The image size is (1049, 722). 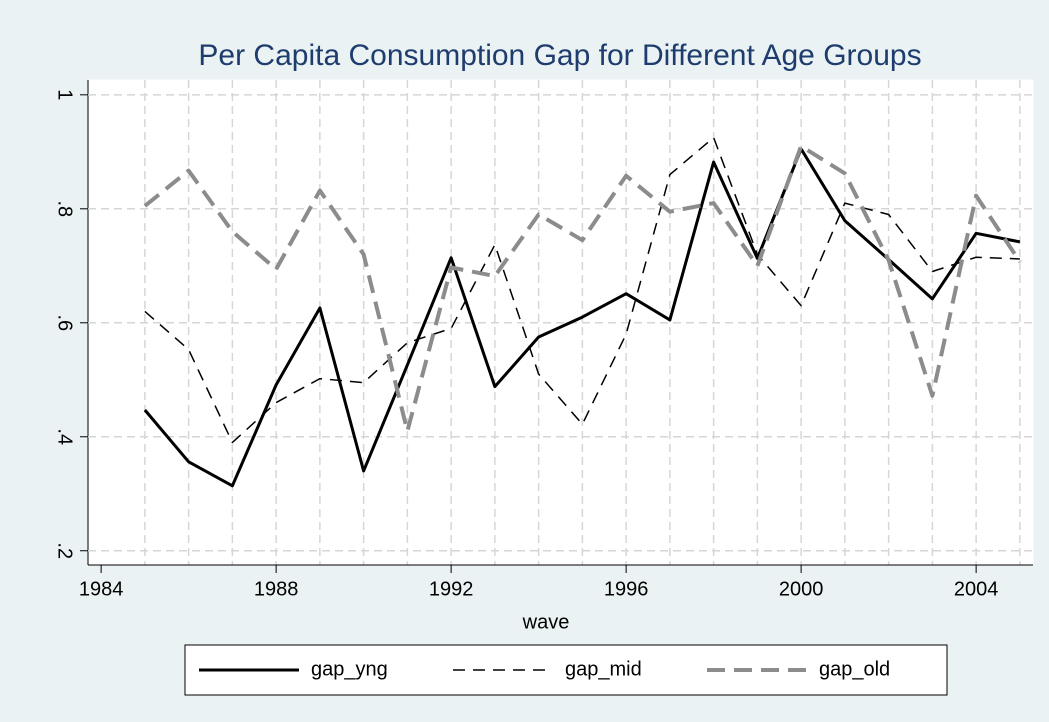 I want to click on x-tick-label: 1984, so click(x=101, y=589).